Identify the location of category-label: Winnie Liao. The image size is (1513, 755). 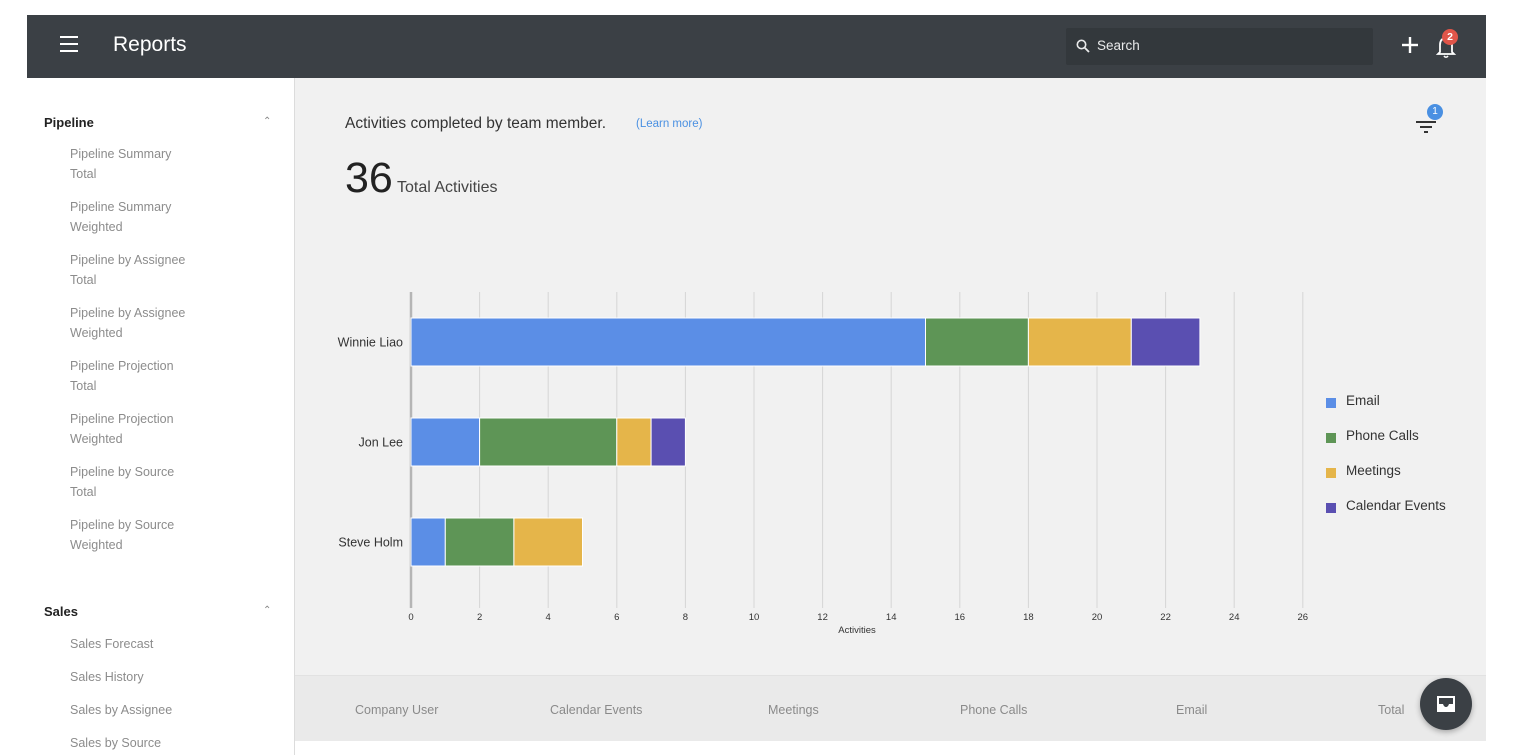
(370, 343).